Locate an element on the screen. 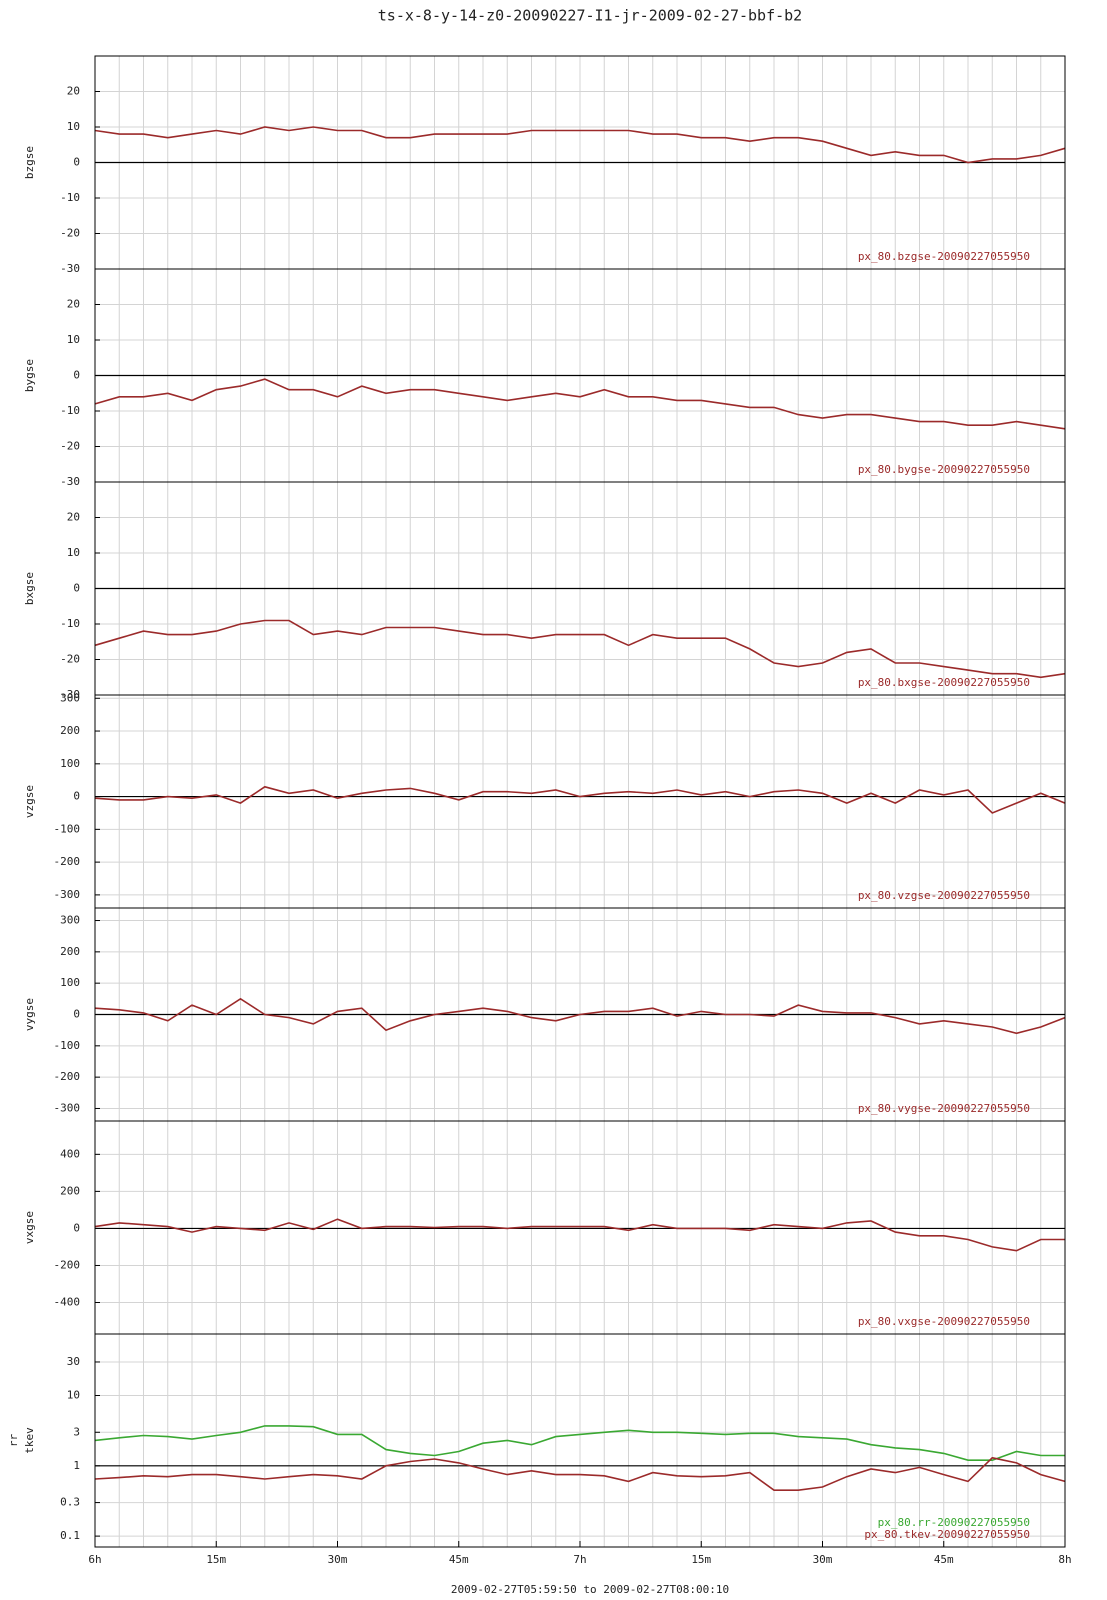 This screenshot has height=1600, width=1107. y-axis-label: bygse is located at coordinates (29, 375).